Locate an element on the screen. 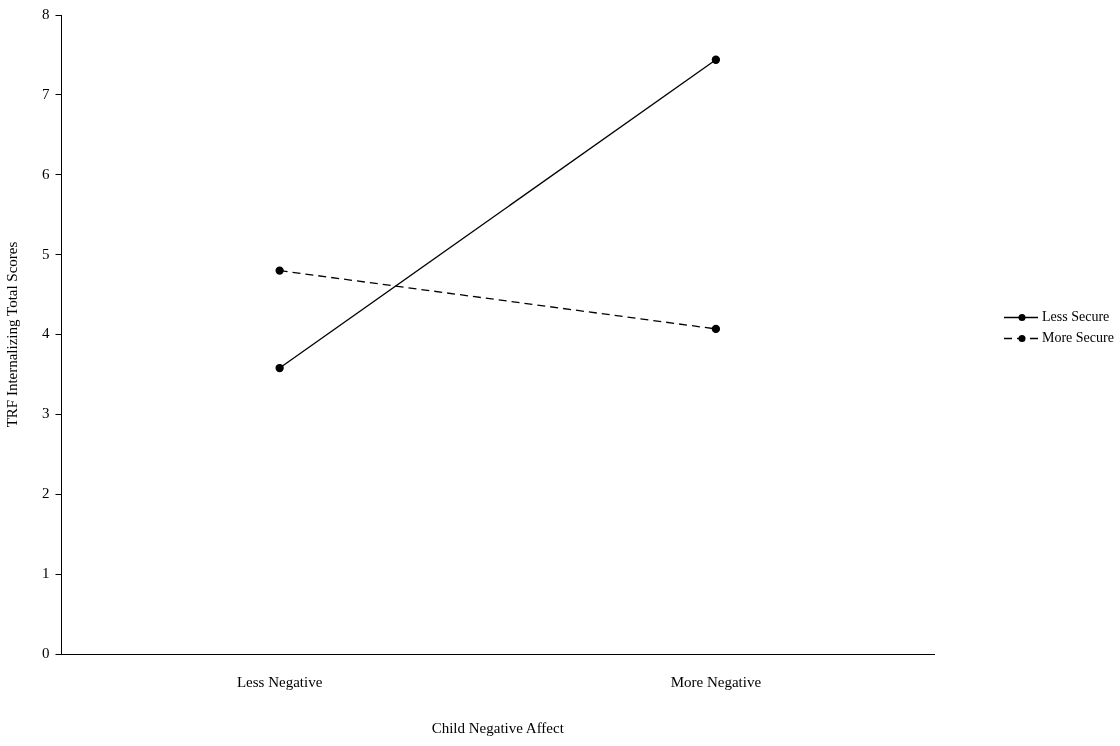 The height and width of the screenshot is (746, 1120). y-tick-label: 5 is located at coordinates (46, 253).